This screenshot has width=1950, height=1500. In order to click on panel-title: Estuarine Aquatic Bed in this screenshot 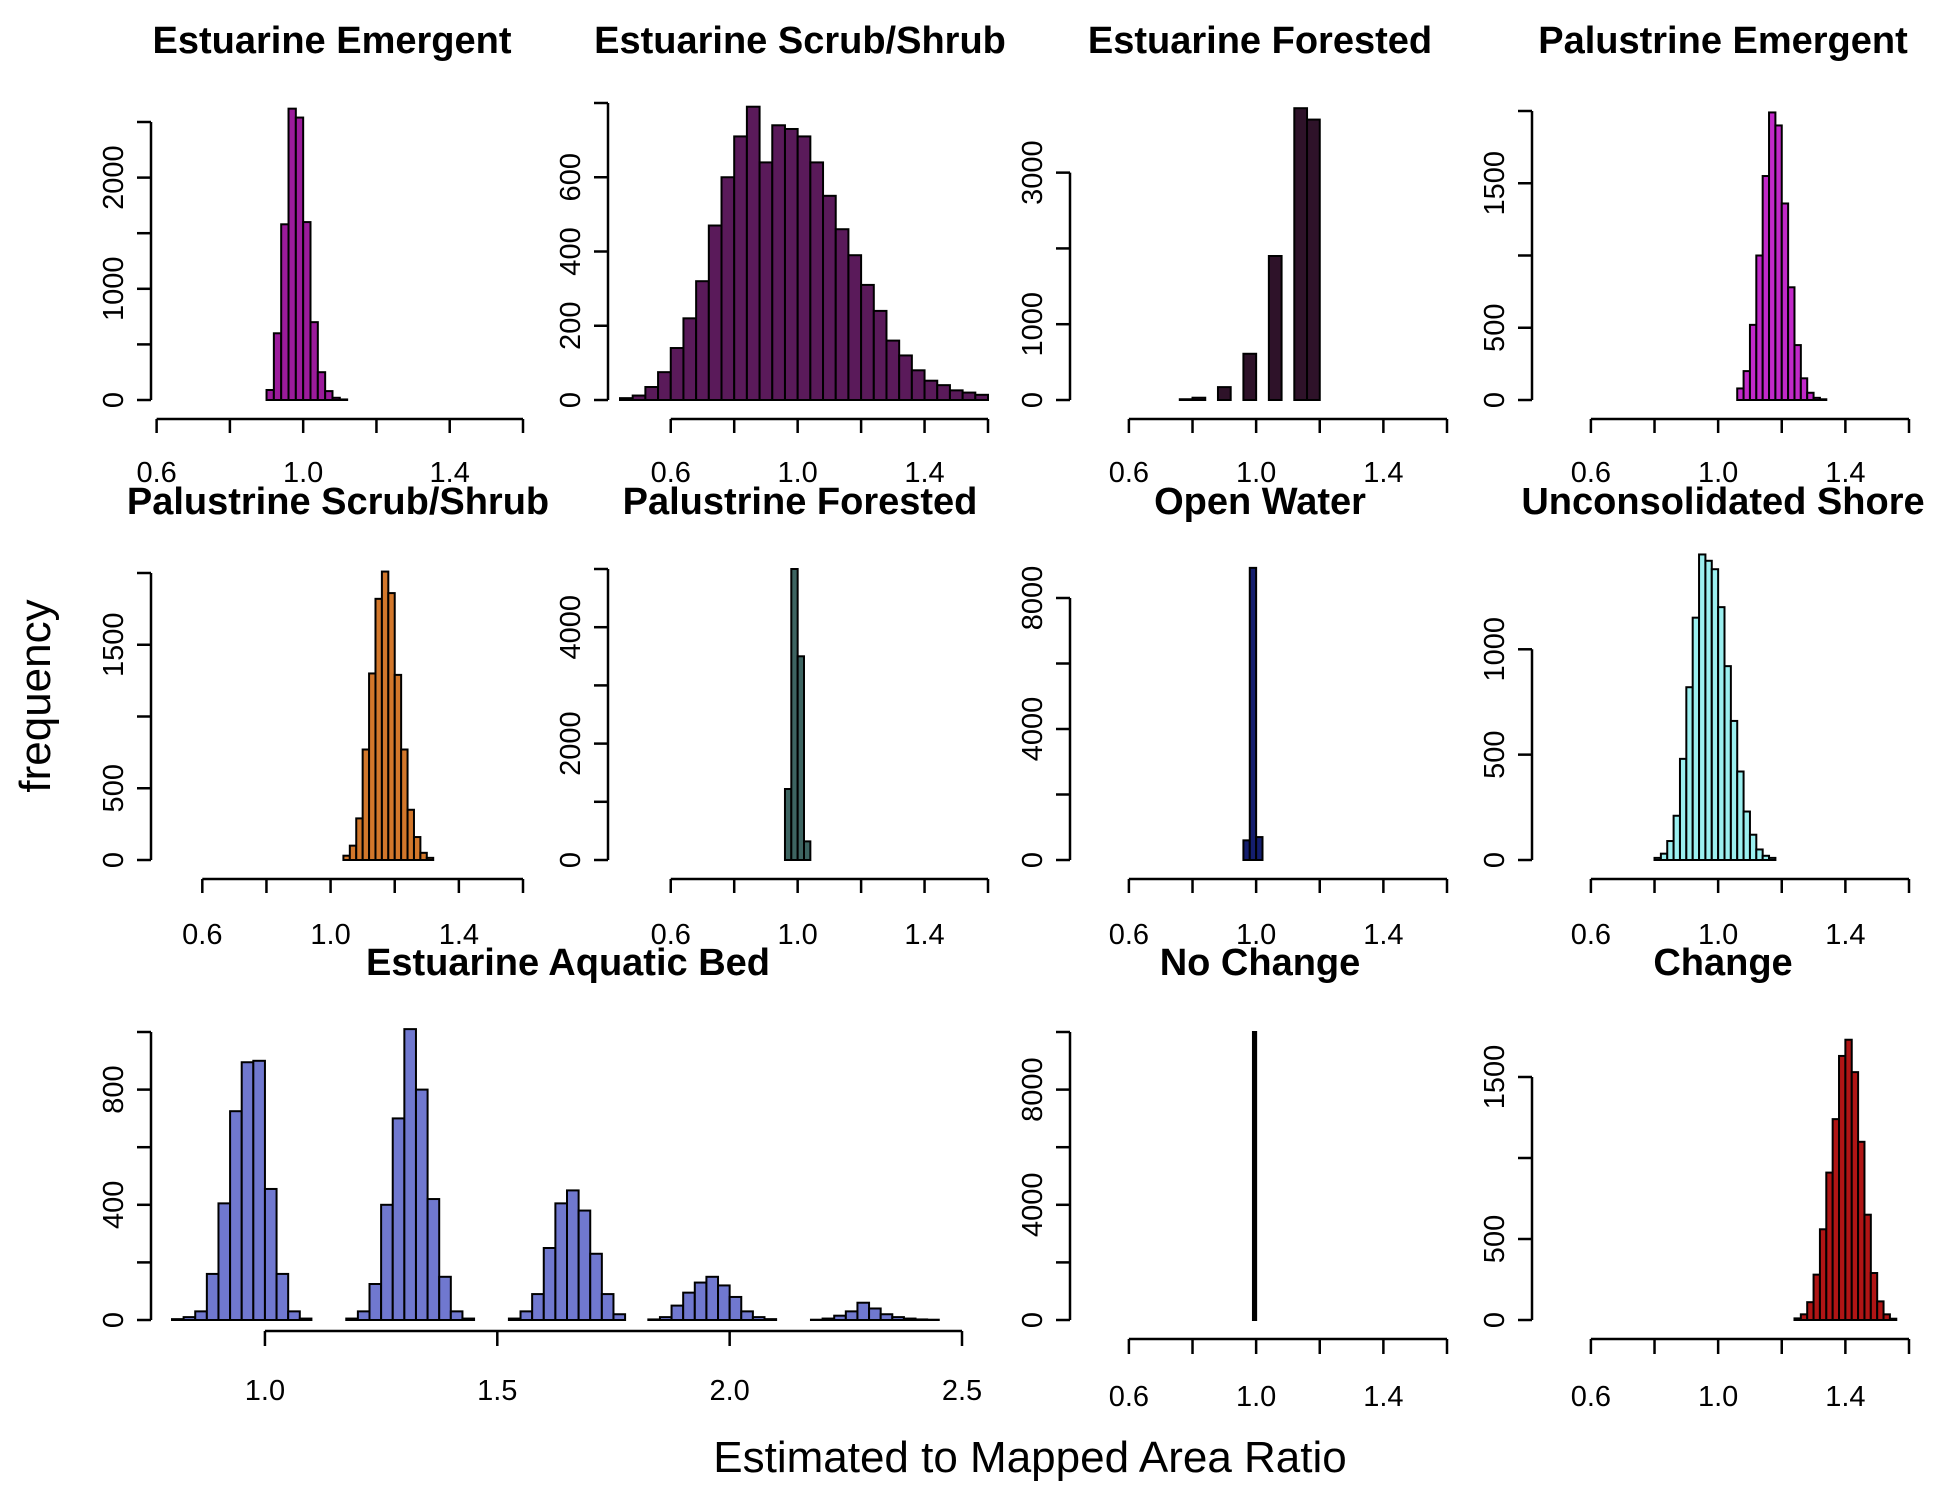, I will do `click(568, 963)`.